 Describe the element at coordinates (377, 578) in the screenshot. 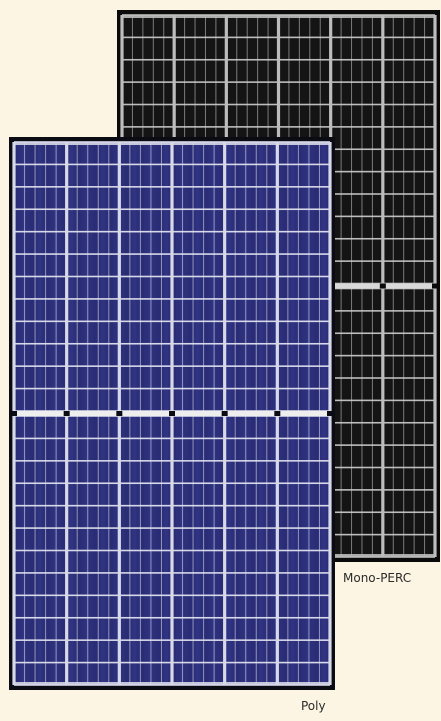

I see `mono-perc-label: Mono-PERC` at that location.